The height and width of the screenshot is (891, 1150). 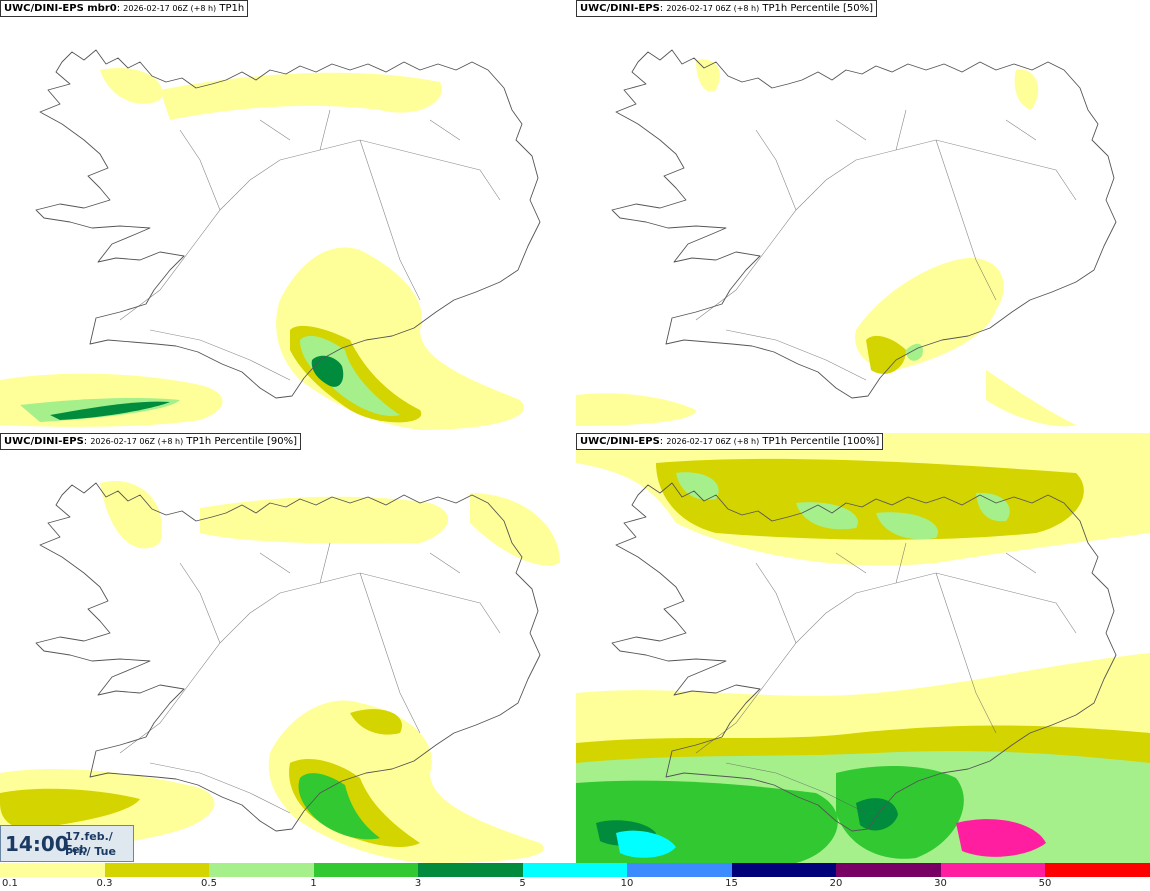 I want to click on valid-time-box: 14:00 17.feb./ Feb Þri./ Tue, so click(x=67, y=843).